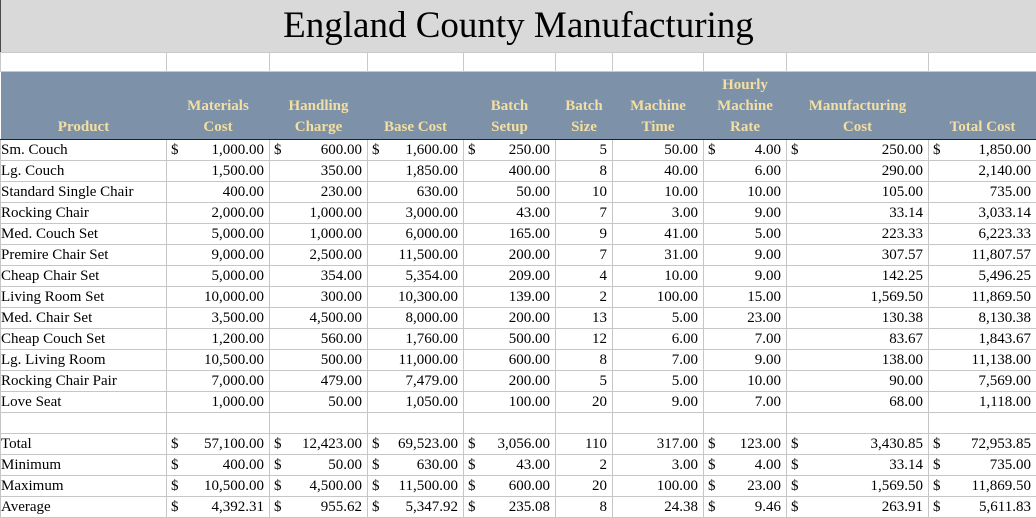 This screenshot has width=1036, height=518. I want to click on cell-hourly_machine_rate: $123.00, so click(745, 444).